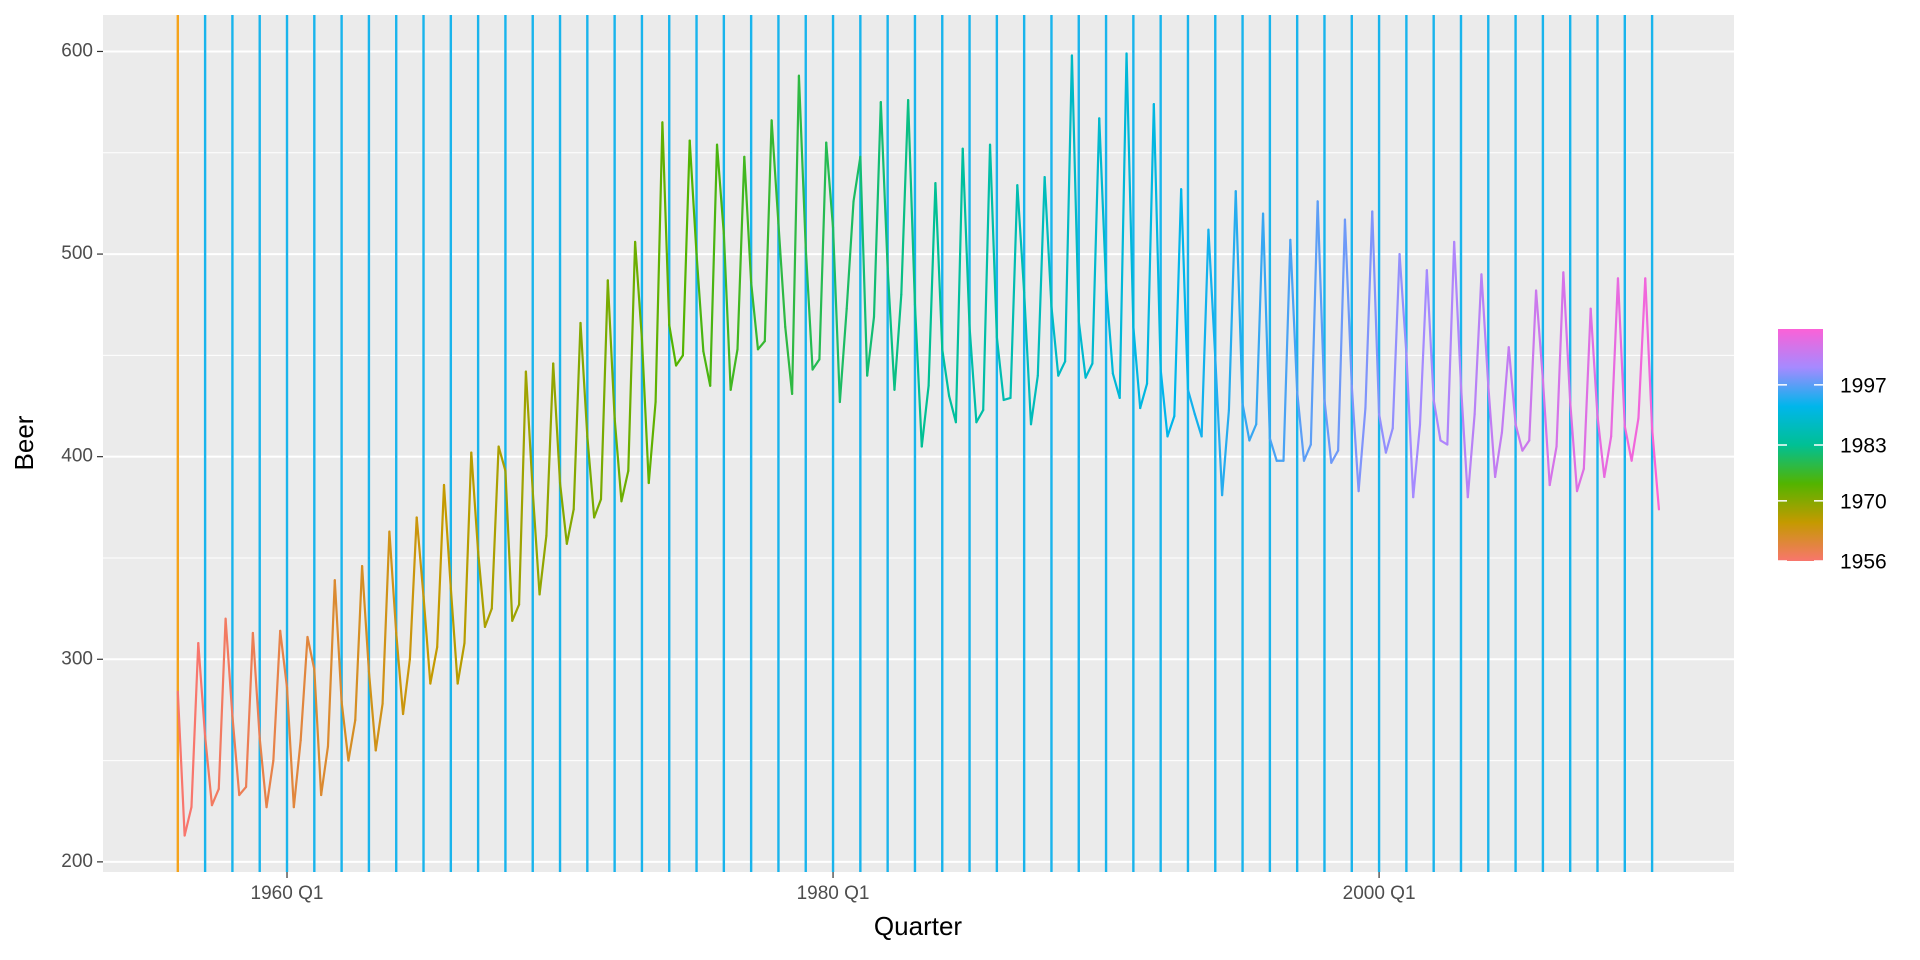  I want to click on x-tick-label: 1960 Q1, so click(287, 893).